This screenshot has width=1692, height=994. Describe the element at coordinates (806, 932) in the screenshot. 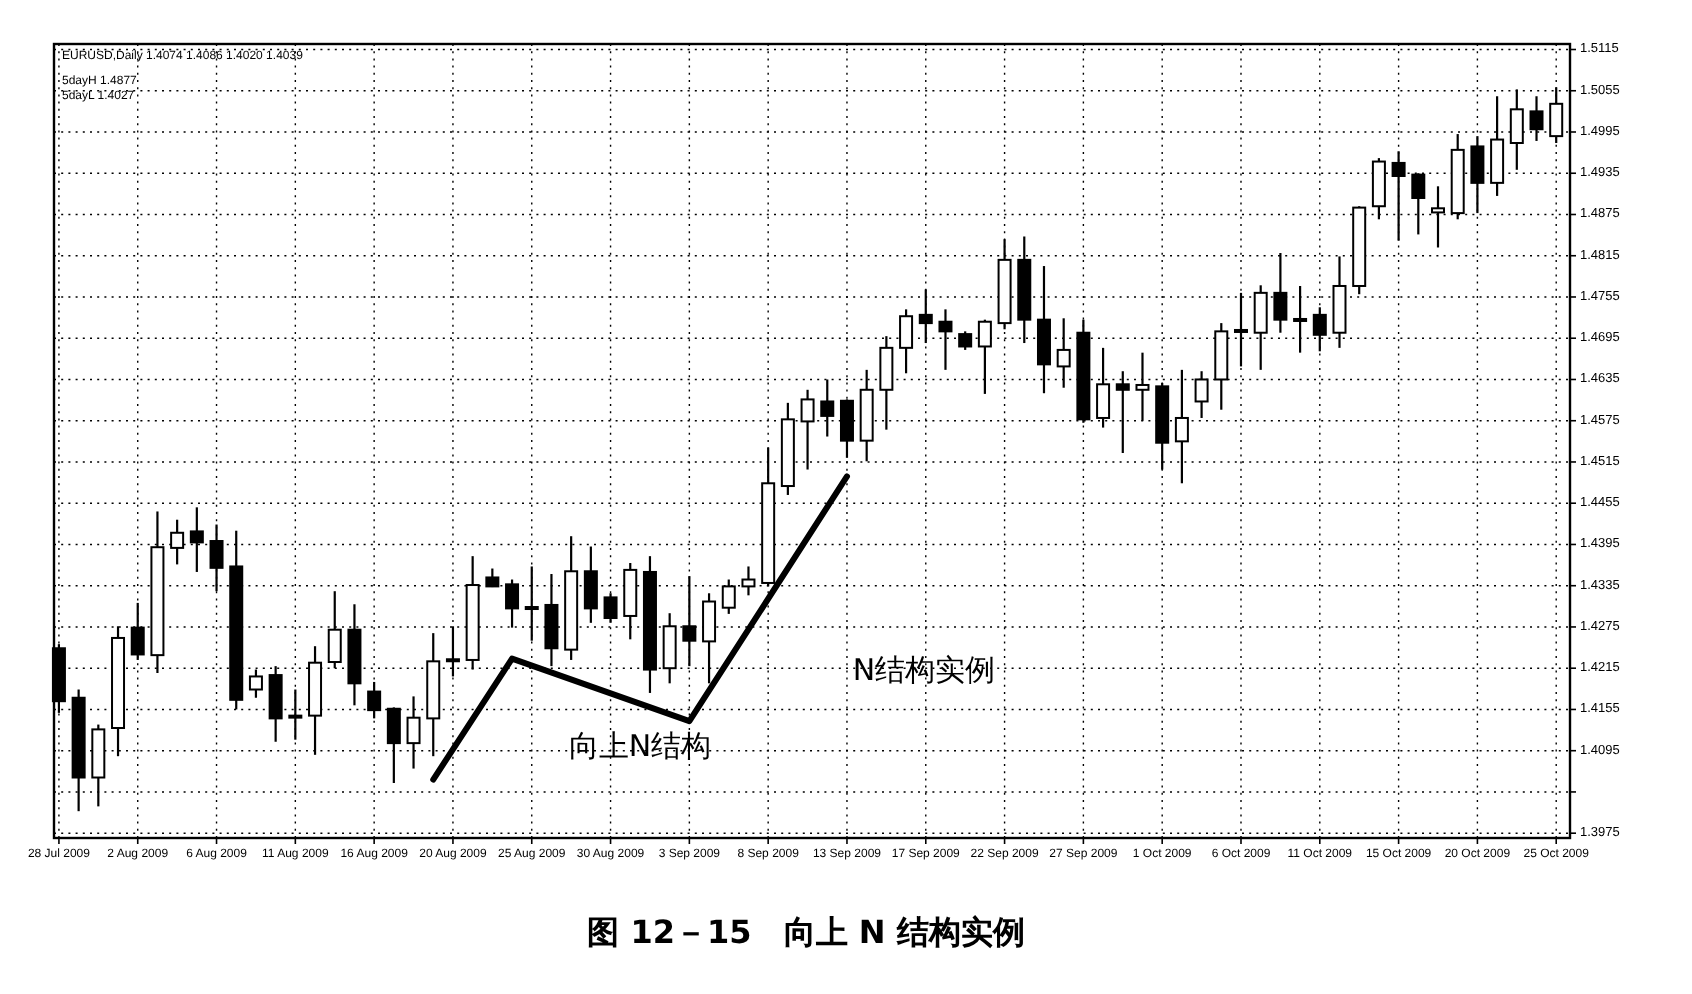

I see `text: 图 12－15 向上 N 结构实例` at that location.